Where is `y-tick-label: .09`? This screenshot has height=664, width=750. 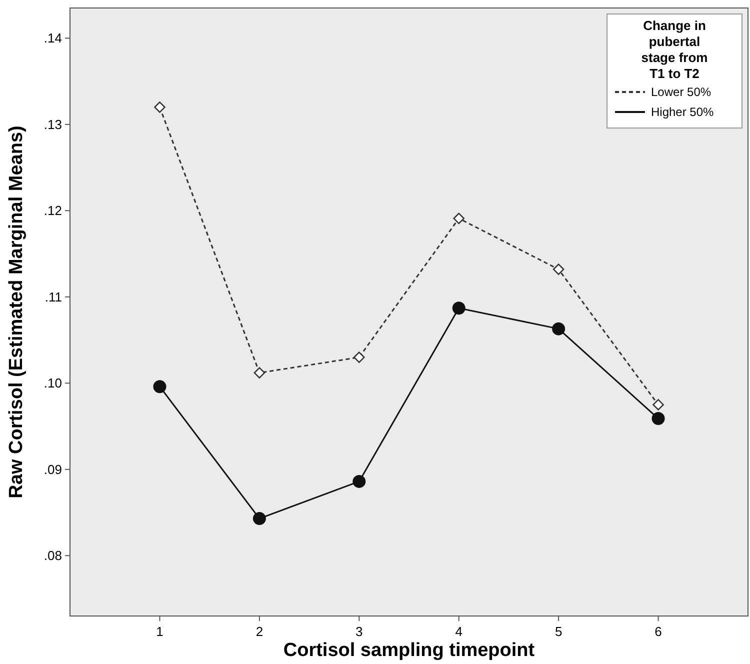 y-tick-label: .09 is located at coordinates (53, 469).